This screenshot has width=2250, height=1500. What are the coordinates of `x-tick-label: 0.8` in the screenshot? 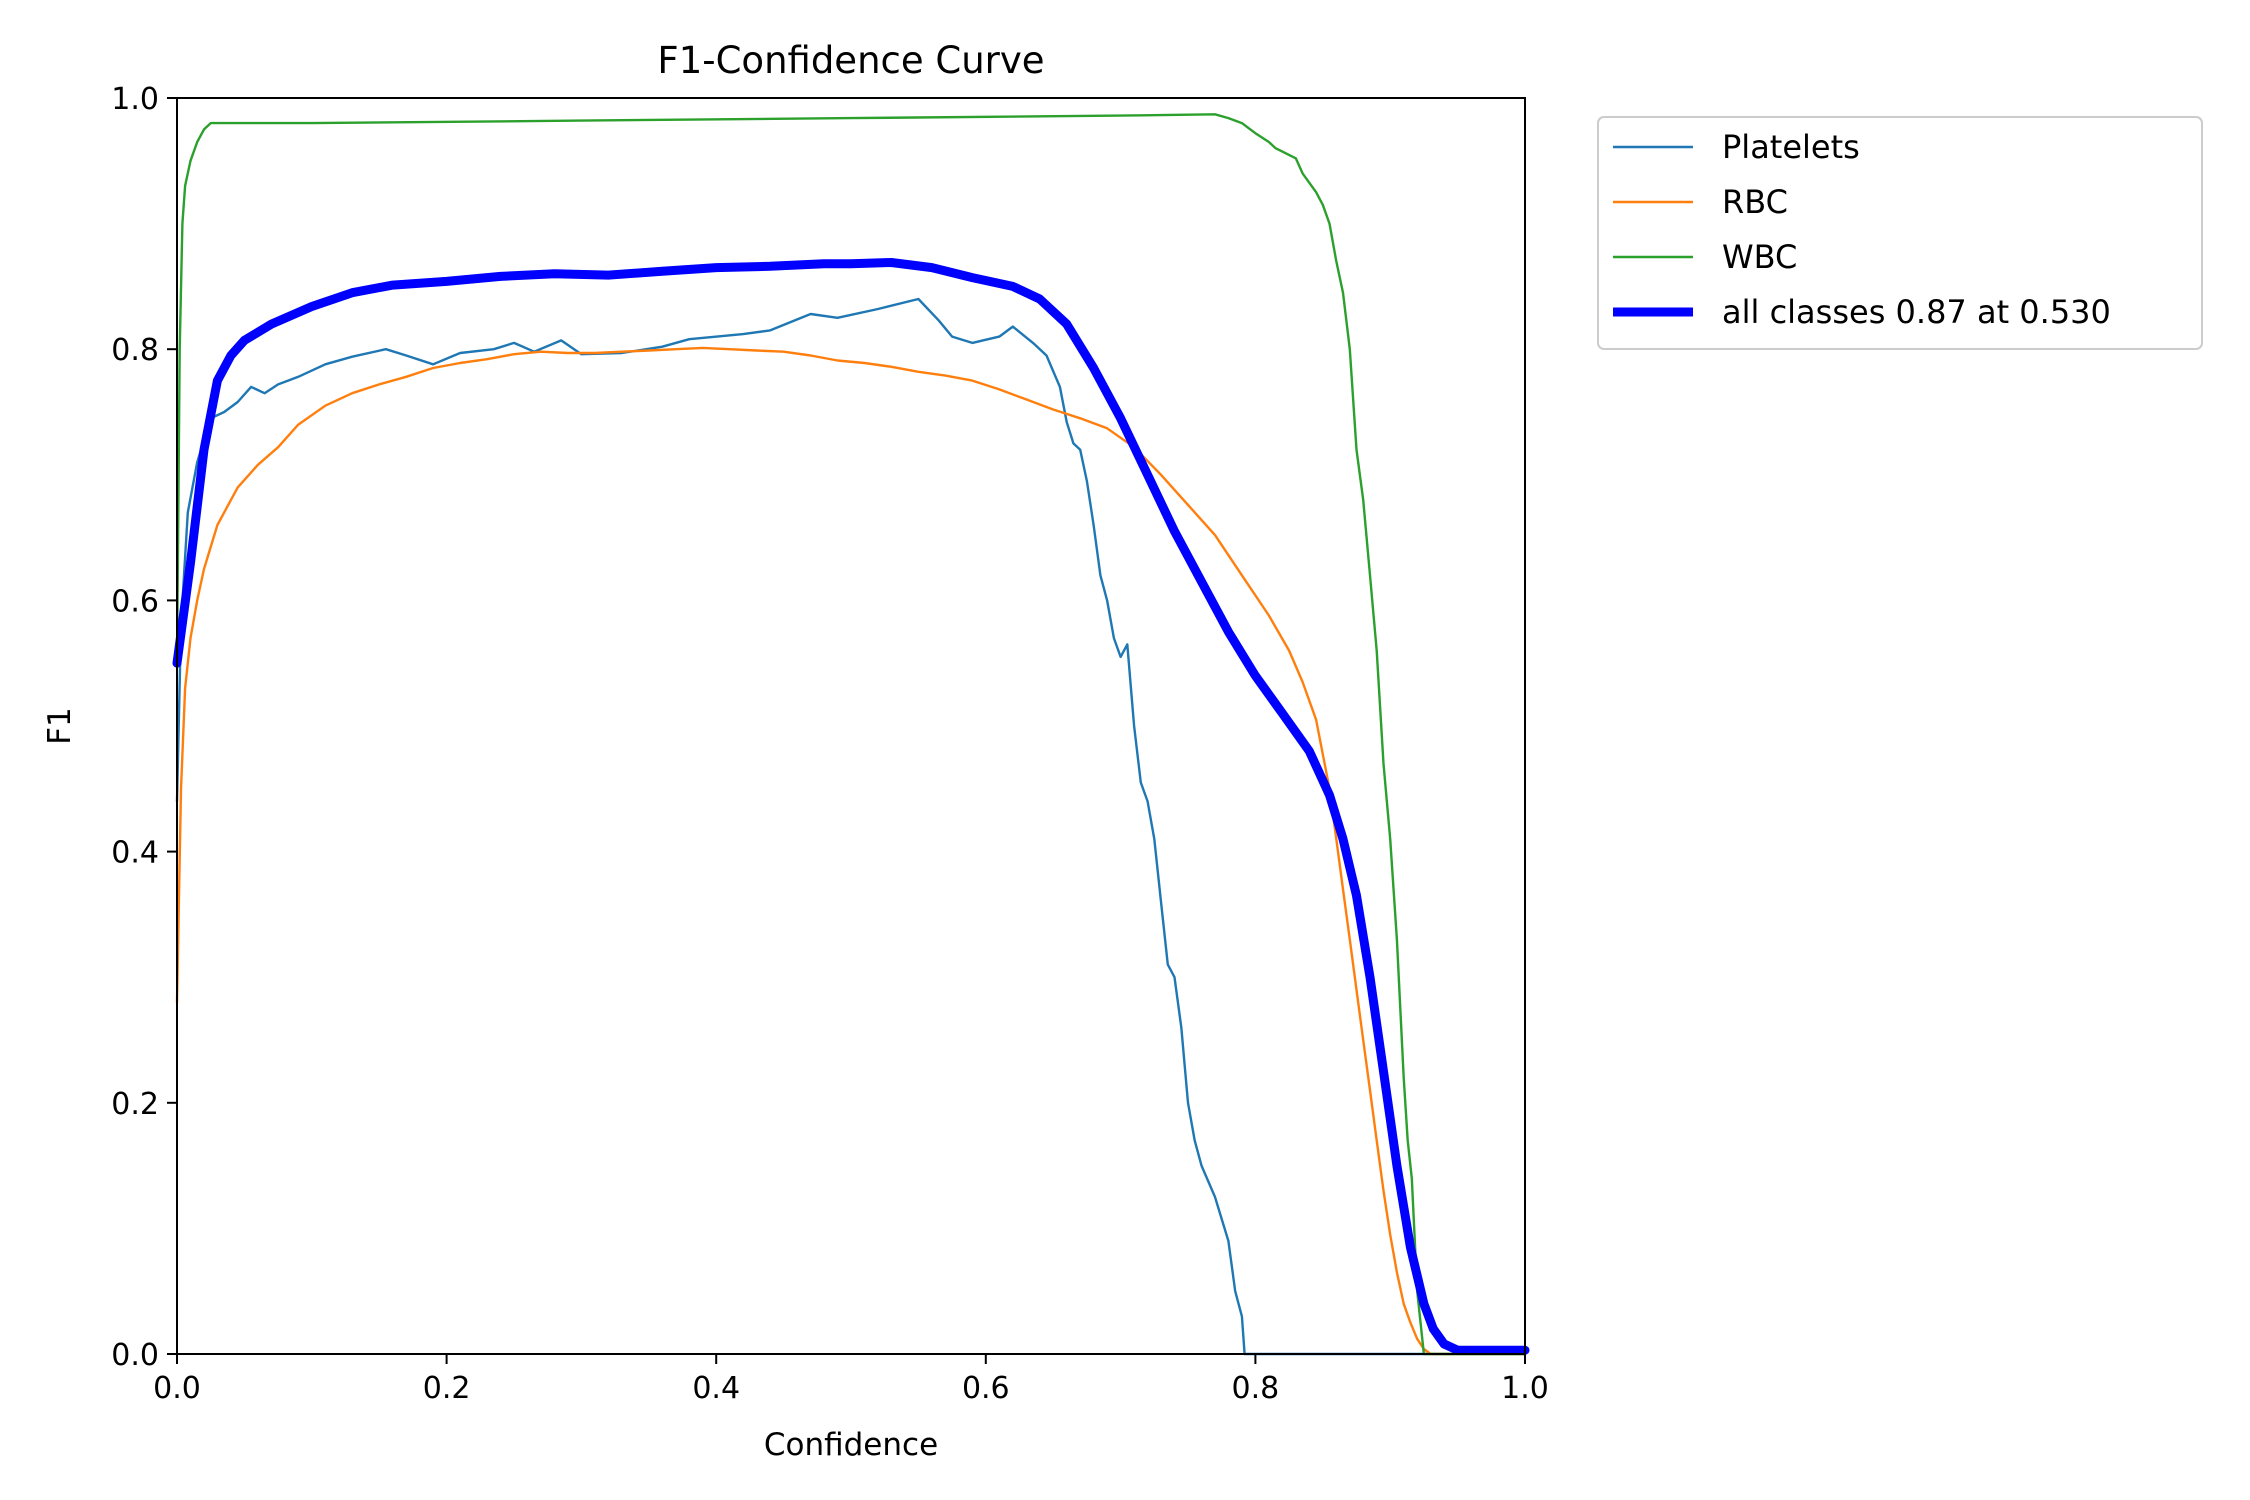 It's located at (1256, 1388).